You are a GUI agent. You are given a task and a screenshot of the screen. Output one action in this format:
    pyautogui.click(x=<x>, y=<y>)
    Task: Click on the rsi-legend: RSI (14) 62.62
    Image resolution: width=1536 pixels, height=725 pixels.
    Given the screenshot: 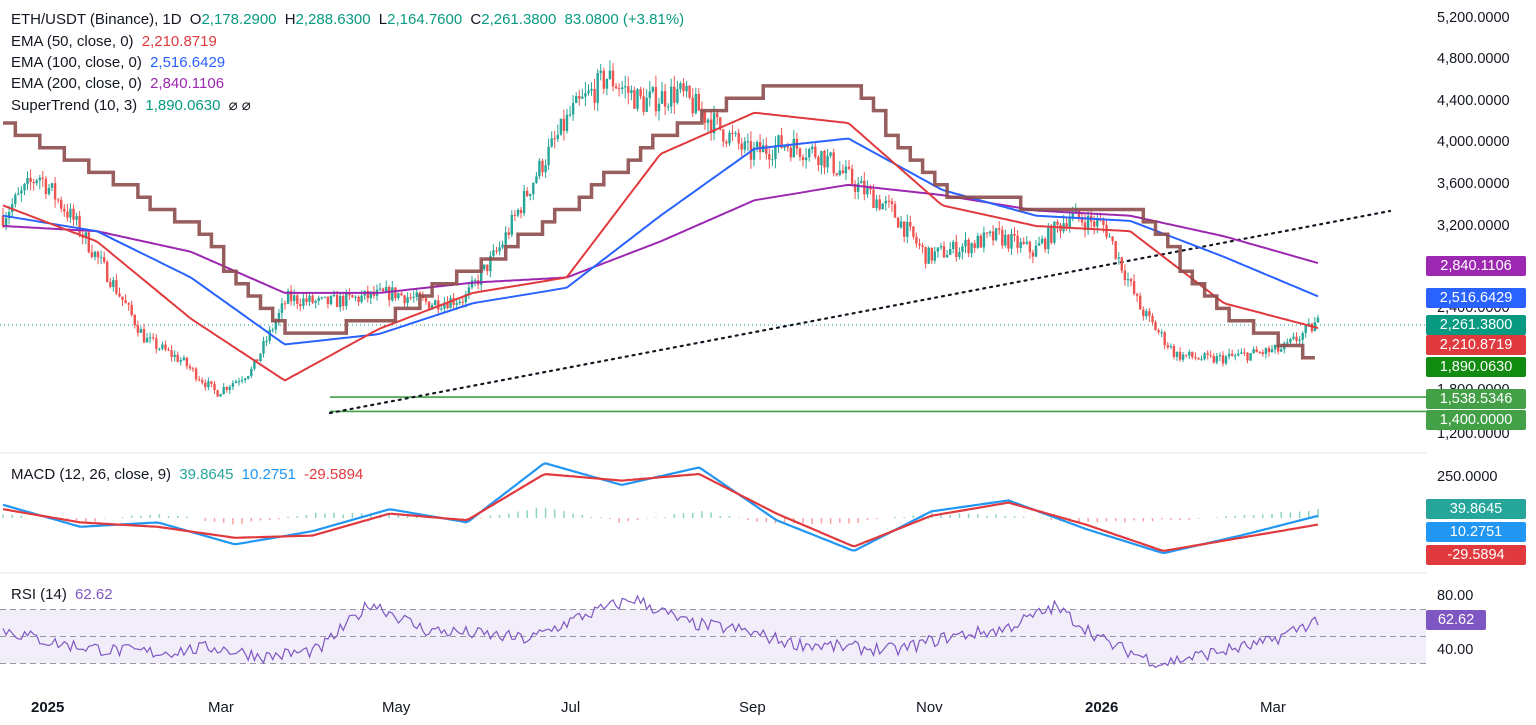 What is the action you would take?
    pyautogui.click(x=64, y=594)
    